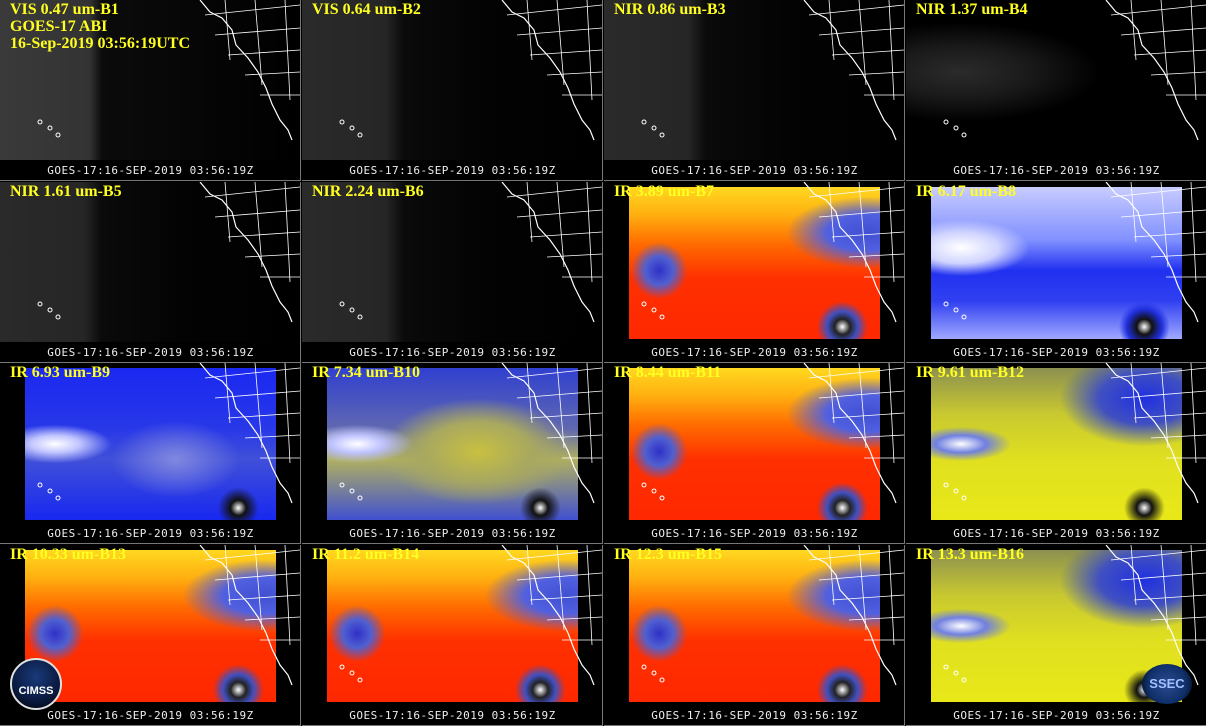  What do you see at coordinates (972, 9) in the screenshot?
I see `panel-title: NIR 1.37 um-B4` at bounding box center [972, 9].